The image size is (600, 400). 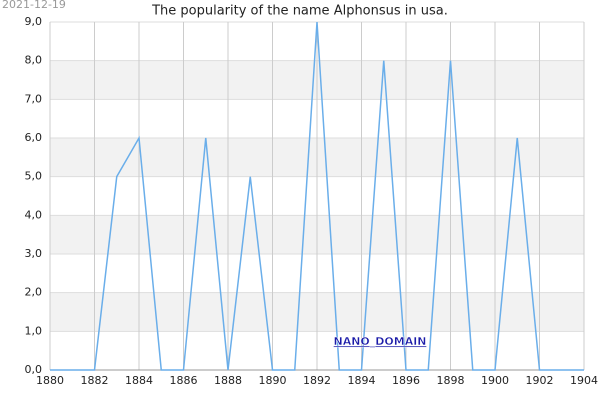 What do you see at coordinates (34, 21) in the screenshot?
I see `y-tick-label: 9,0` at bounding box center [34, 21].